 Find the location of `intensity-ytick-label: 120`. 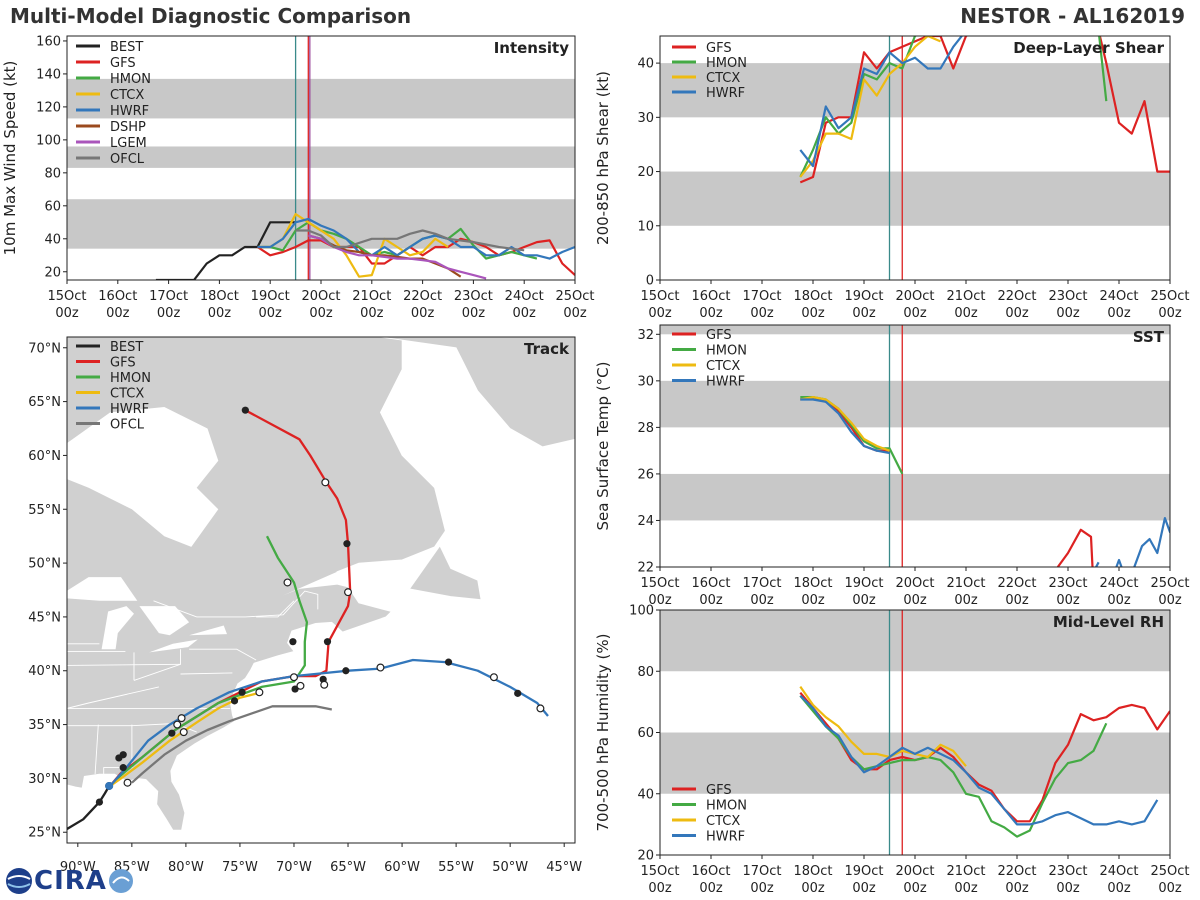

intensity-ytick-label: 120 is located at coordinates (48, 107).